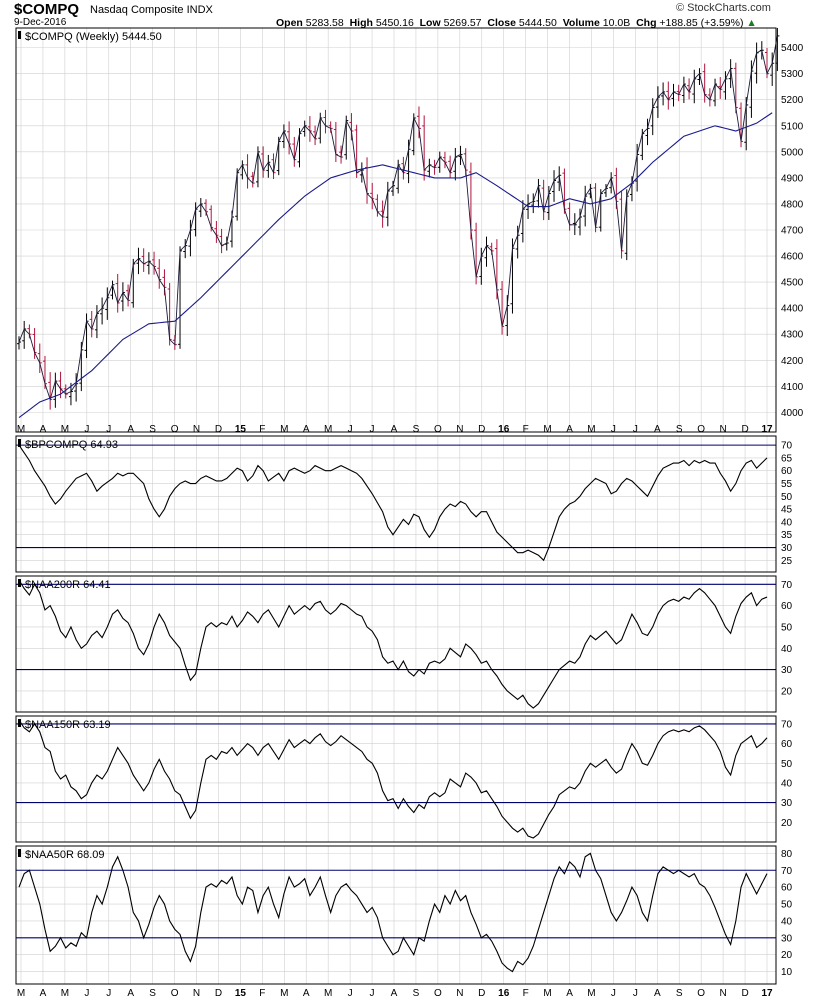  Describe the element at coordinates (787, 522) in the screenshot. I see `y-tick-label: 40` at that location.